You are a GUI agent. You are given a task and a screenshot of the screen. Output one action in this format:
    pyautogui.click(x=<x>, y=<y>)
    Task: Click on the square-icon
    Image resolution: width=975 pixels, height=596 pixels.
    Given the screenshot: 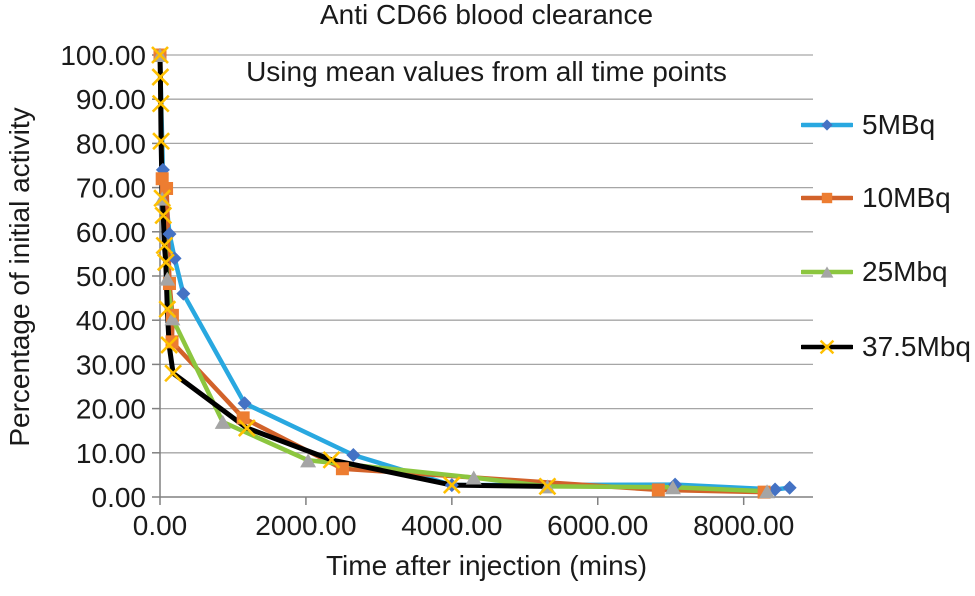 What is the action you would take?
    pyautogui.click(x=827, y=198)
    